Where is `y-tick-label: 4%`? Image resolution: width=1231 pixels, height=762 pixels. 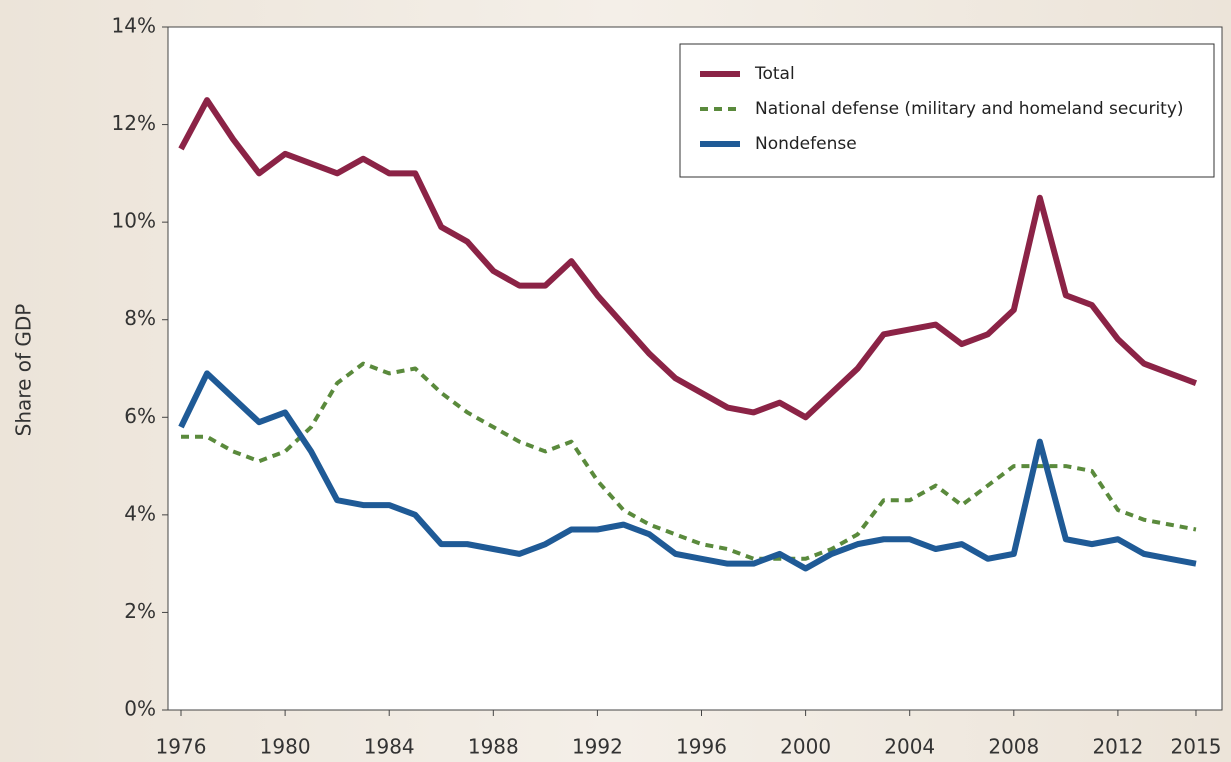 y-tick-label: 4% is located at coordinates (140, 513).